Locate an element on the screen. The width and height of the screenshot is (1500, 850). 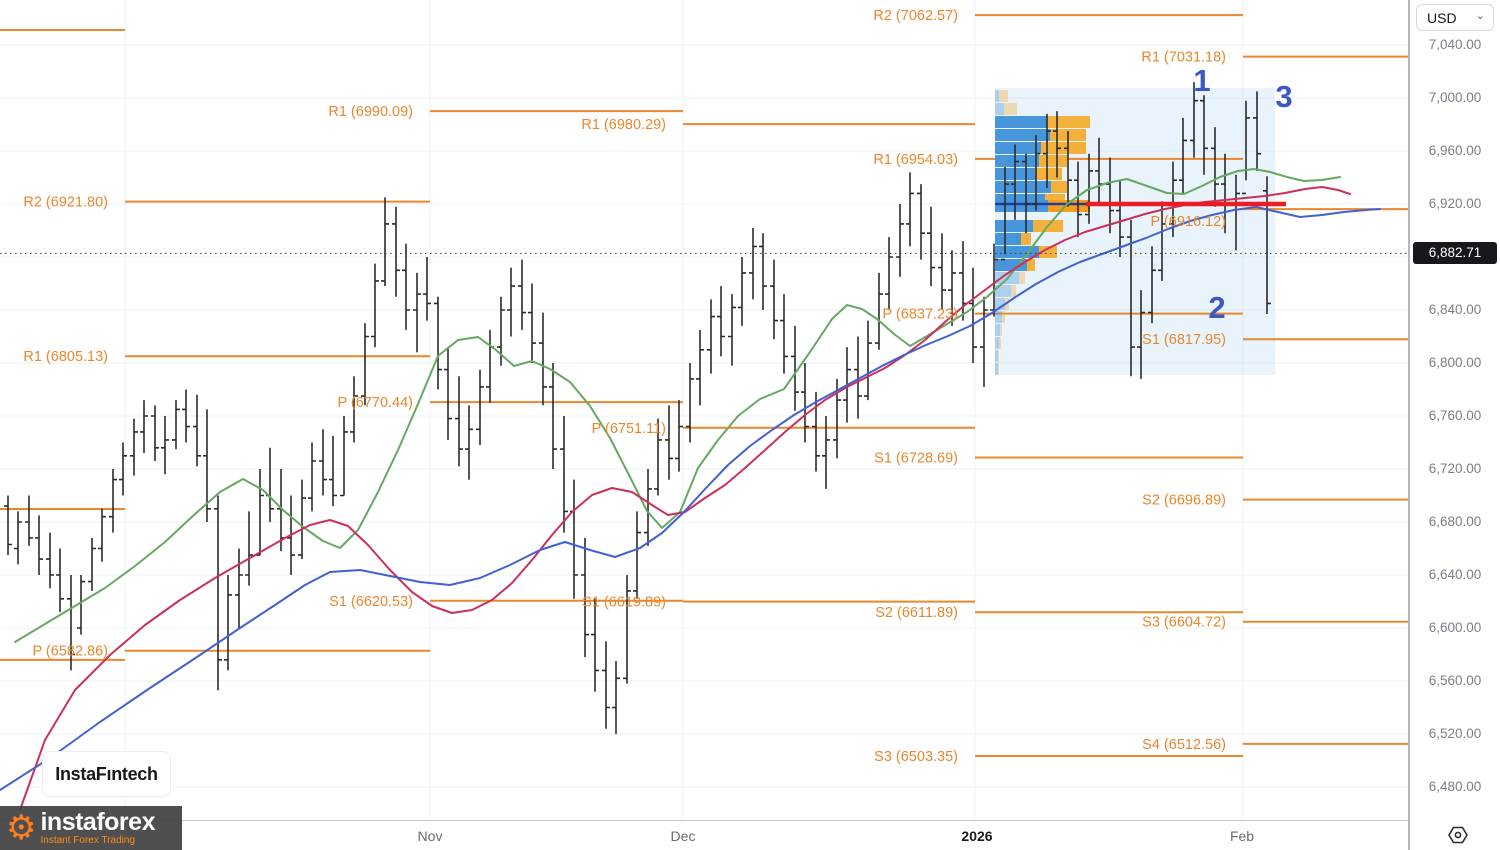
instaforex-tagline: Instant Forex Trading is located at coordinates (87, 840).